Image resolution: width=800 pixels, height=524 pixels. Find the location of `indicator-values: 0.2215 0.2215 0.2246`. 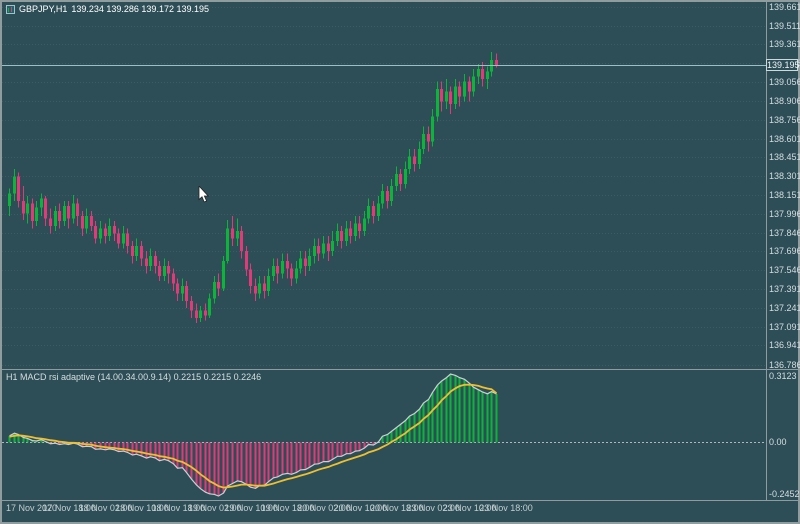

indicator-values: 0.2215 0.2215 0.2246 is located at coordinates (217, 377).